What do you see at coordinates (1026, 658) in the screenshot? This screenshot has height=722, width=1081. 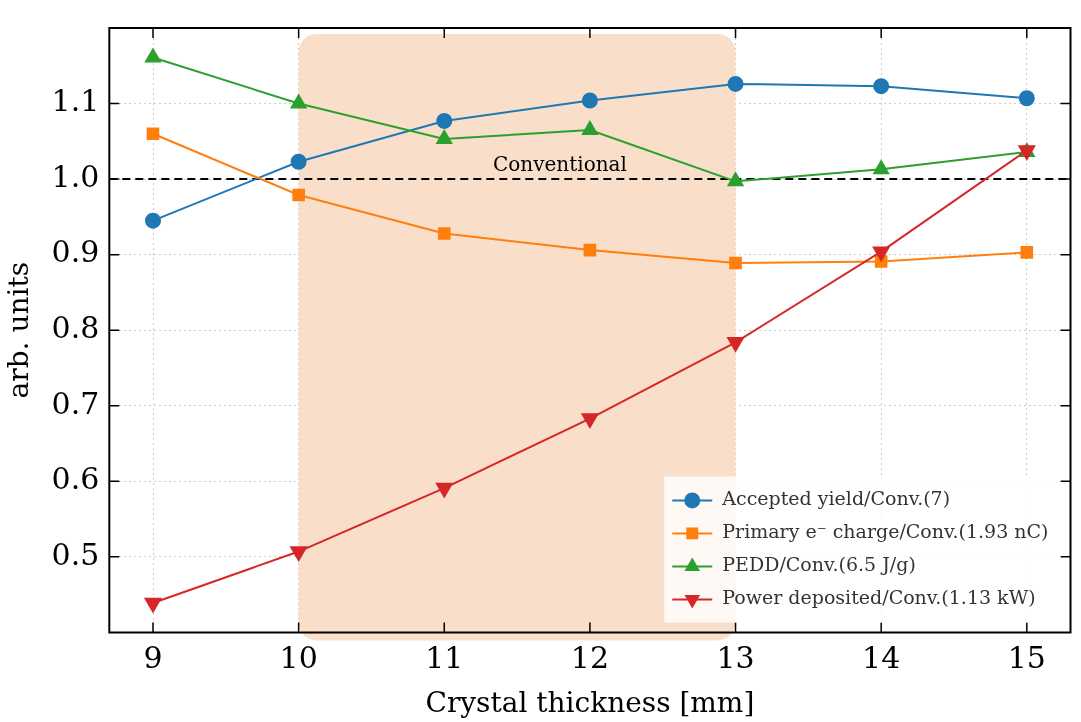 I see `x-tick-label: 15` at bounding box center [1026, 658].